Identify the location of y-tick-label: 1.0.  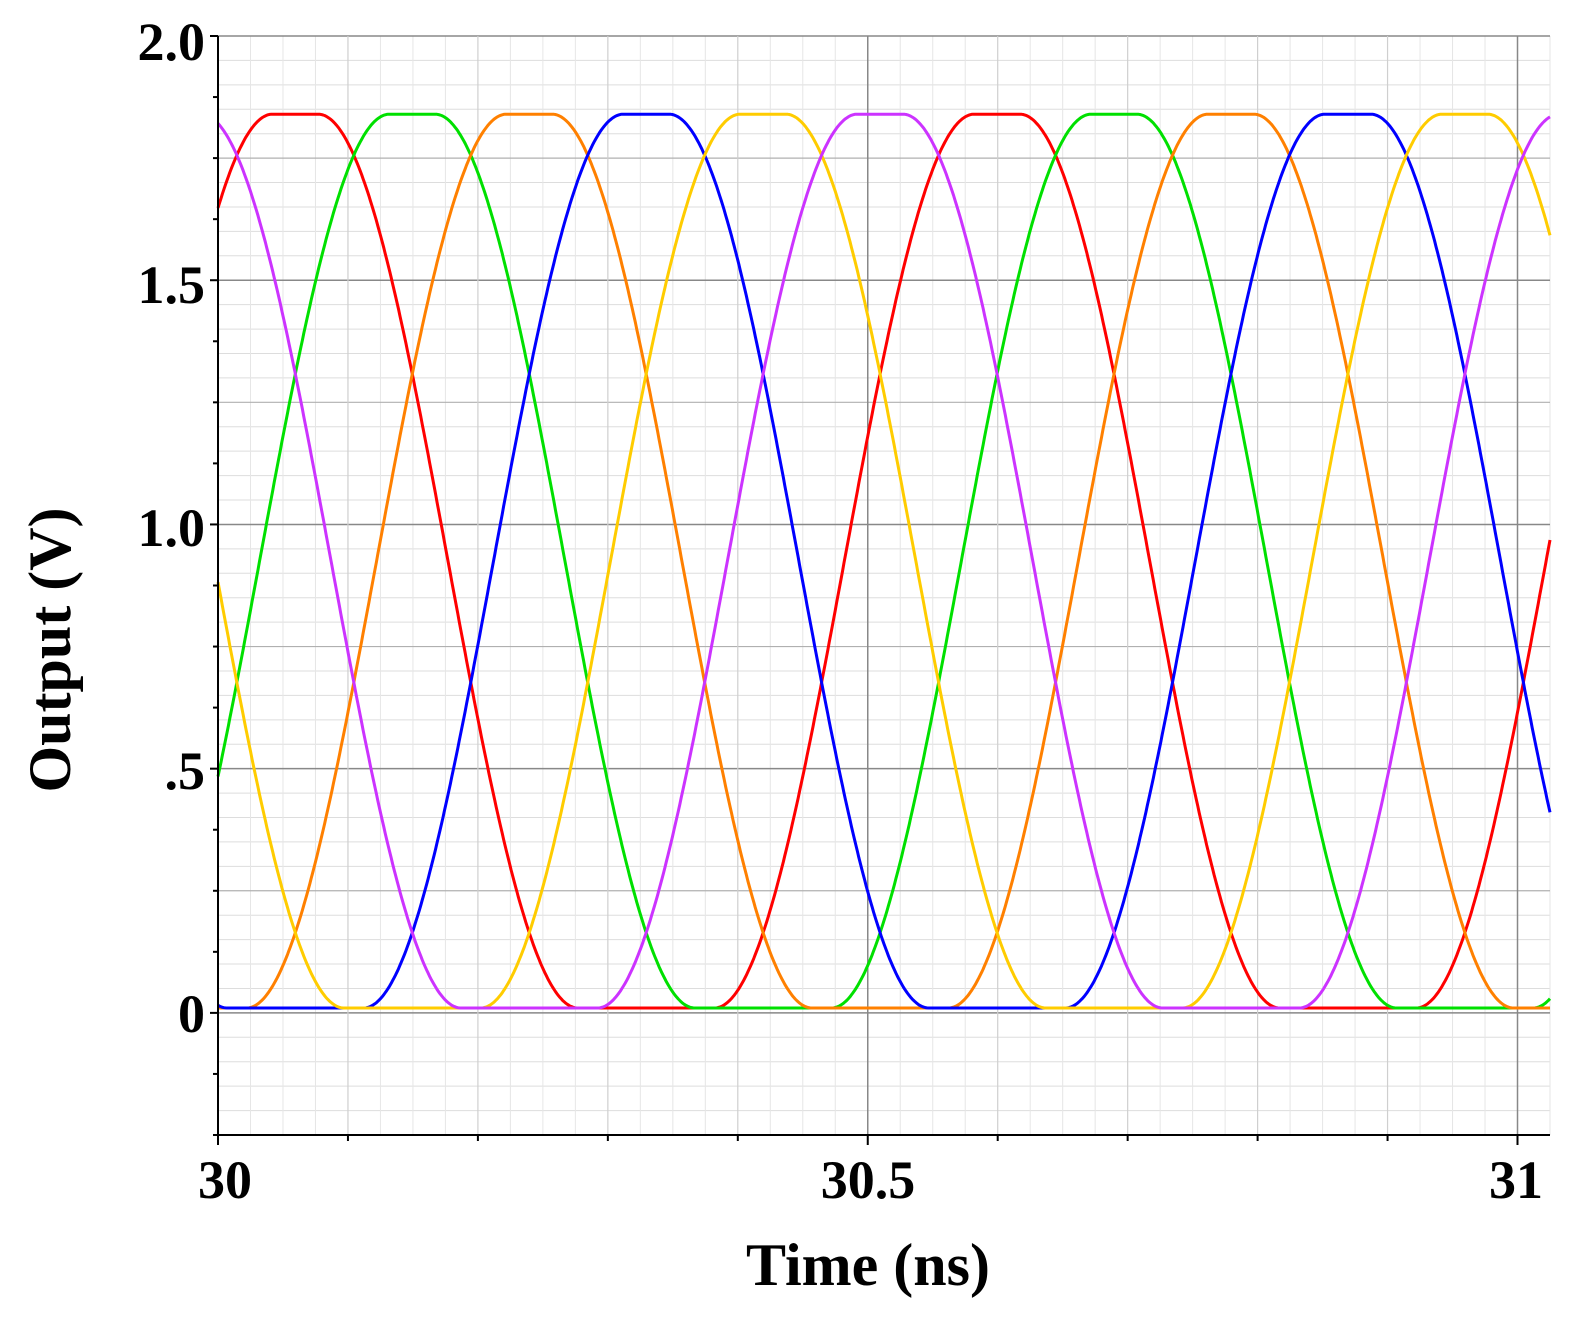
(172, 528).